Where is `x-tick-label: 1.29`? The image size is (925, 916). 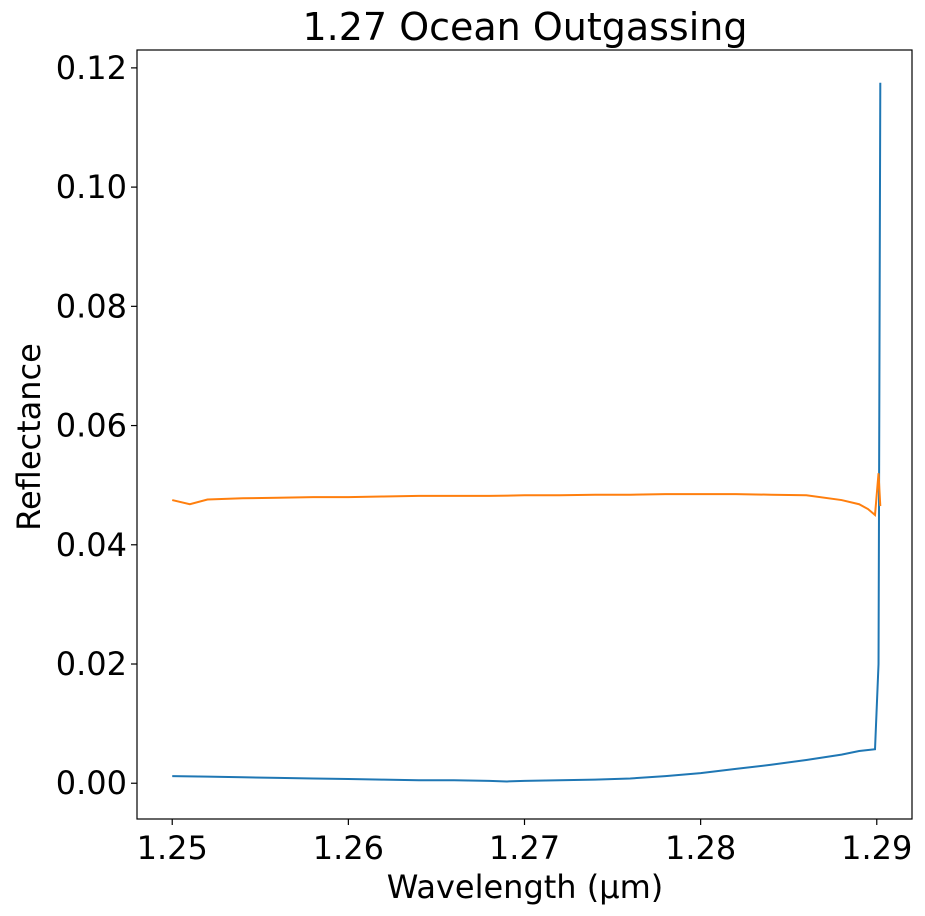
x-tick-label: 1.29 is located at coordinates (876, 848).